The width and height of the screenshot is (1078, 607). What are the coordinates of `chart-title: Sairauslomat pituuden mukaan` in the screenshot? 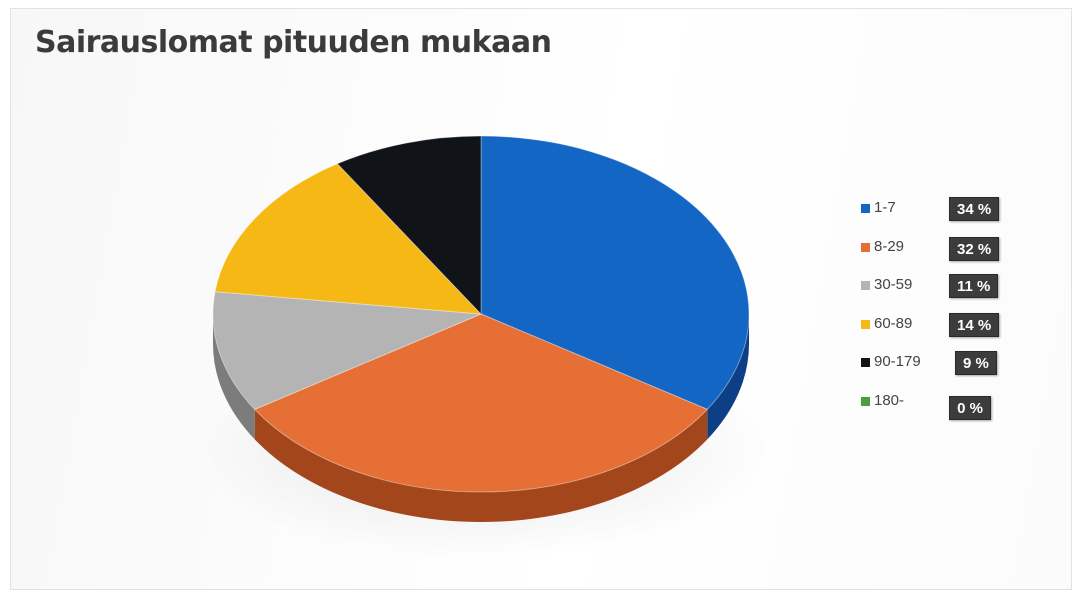 It's located at (293, 42).